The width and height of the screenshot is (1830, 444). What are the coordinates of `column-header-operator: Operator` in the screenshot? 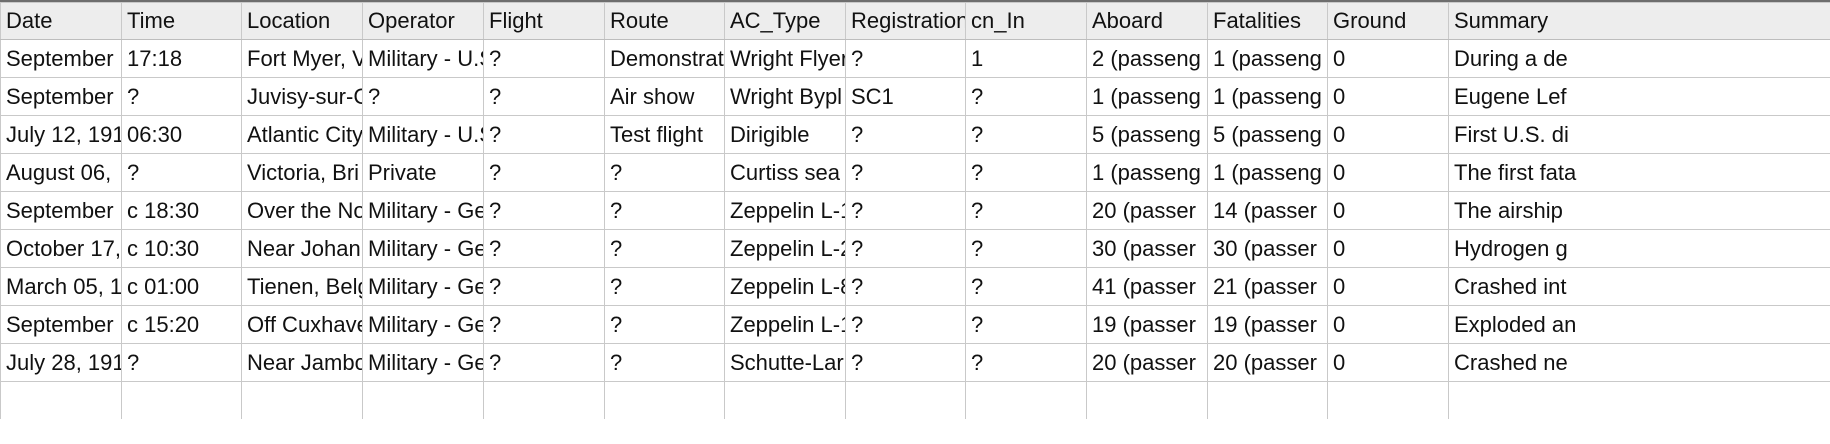 It's located at (423, 21).